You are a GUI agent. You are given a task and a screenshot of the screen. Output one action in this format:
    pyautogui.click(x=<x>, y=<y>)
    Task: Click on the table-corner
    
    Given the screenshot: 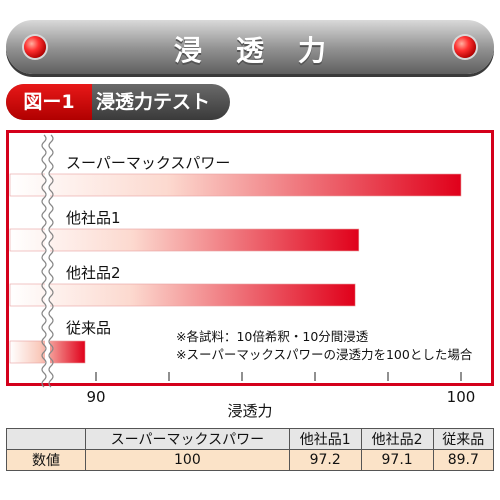 What is the action you would take?
    pyautogui.click(x=46, y=439)
    